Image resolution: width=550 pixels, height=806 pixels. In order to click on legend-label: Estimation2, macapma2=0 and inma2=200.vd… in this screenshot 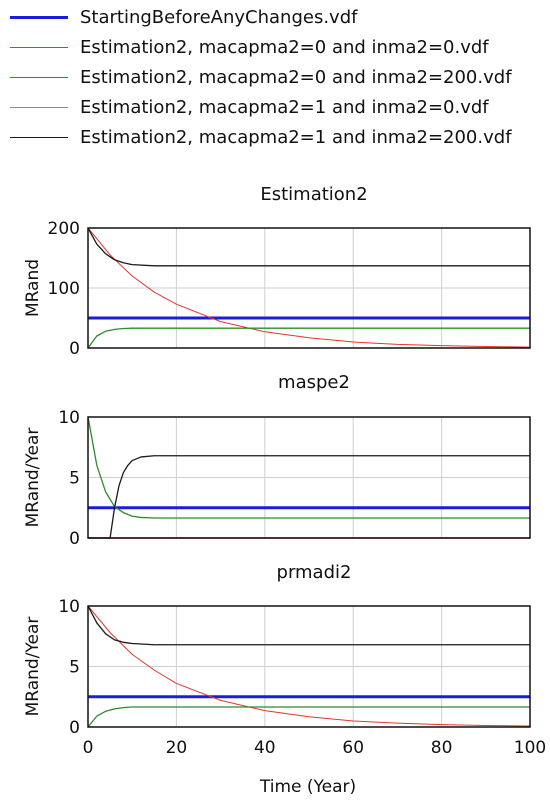, I will do `click(296, 77)`.